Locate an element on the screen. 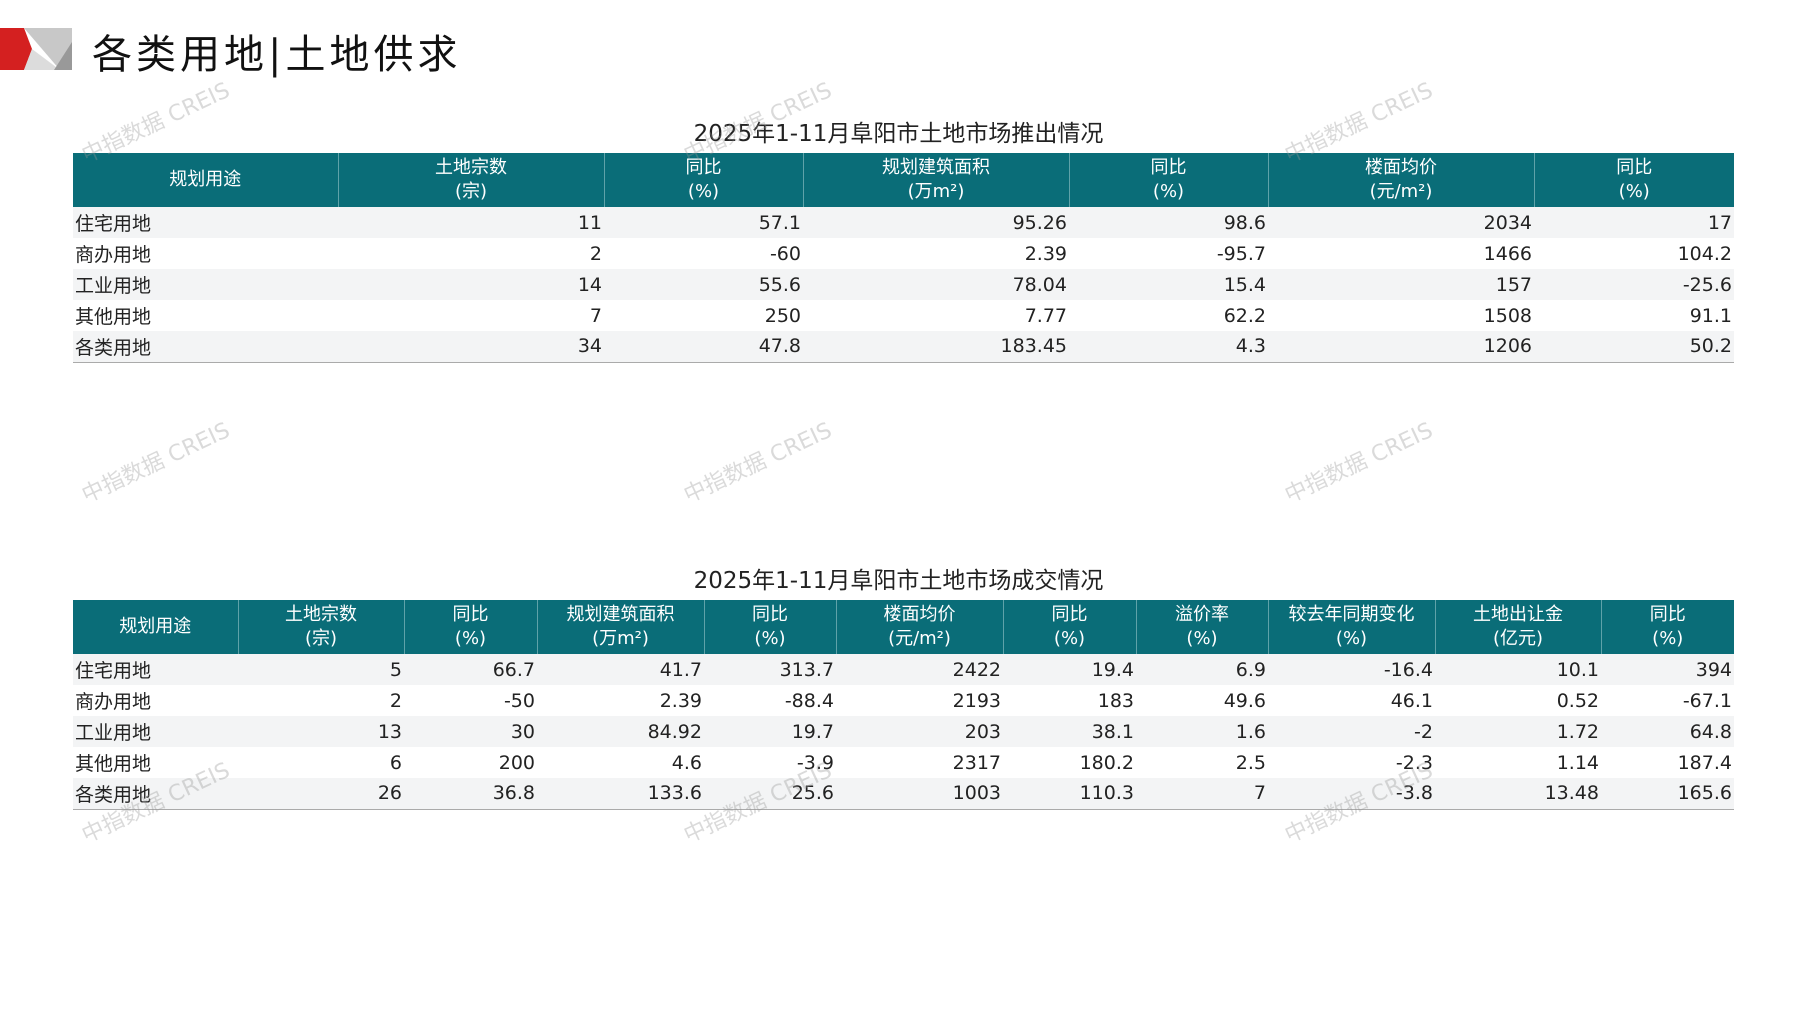 The image size is (1797, 1010). table-cell: 1.72 is located at coordinates (1518, 731).